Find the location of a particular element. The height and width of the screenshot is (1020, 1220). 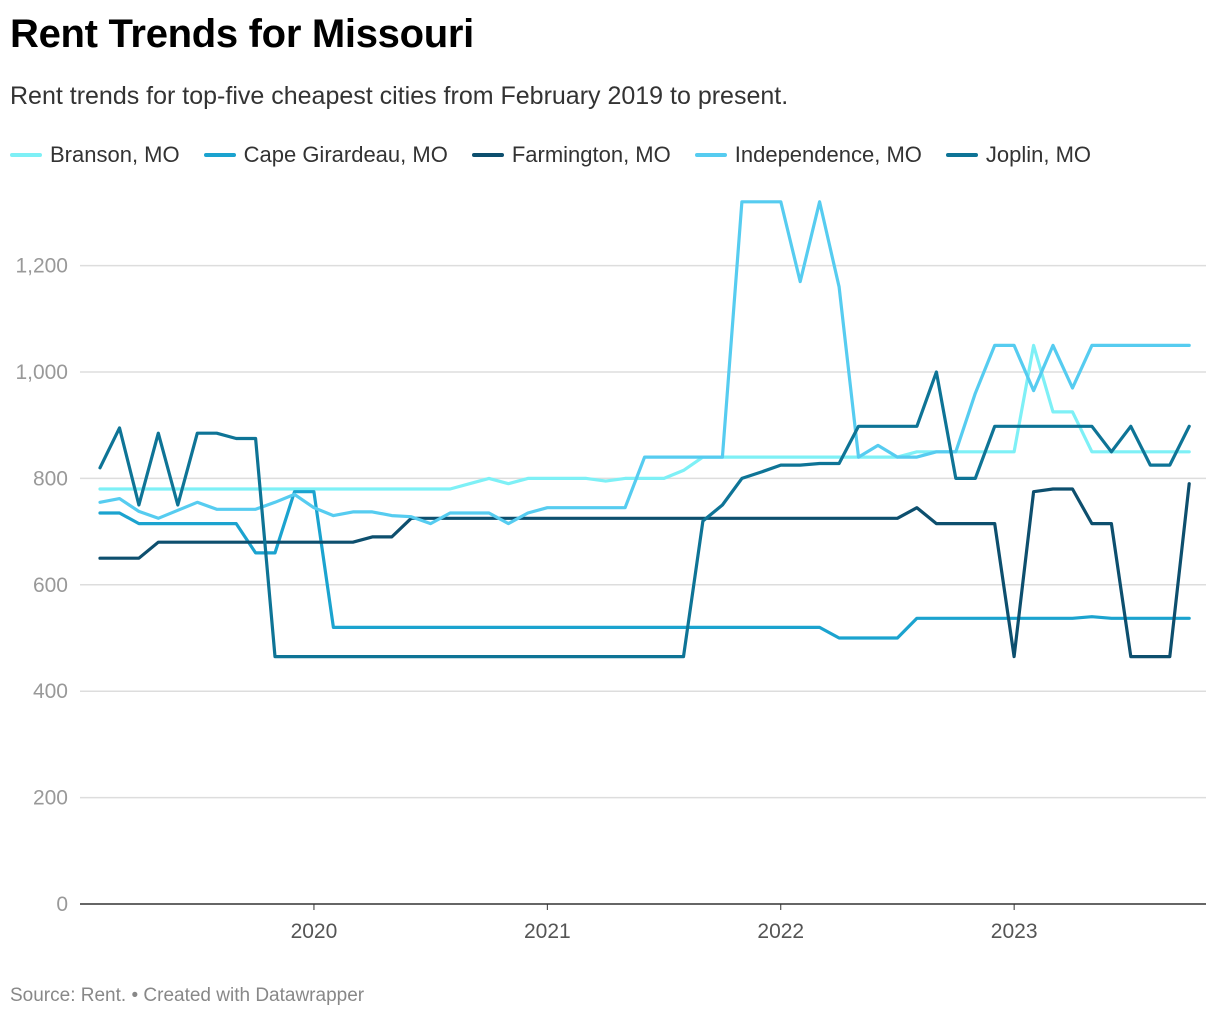

chart-title: Rent Trends for Missouri is located at coordinates (242, 34).